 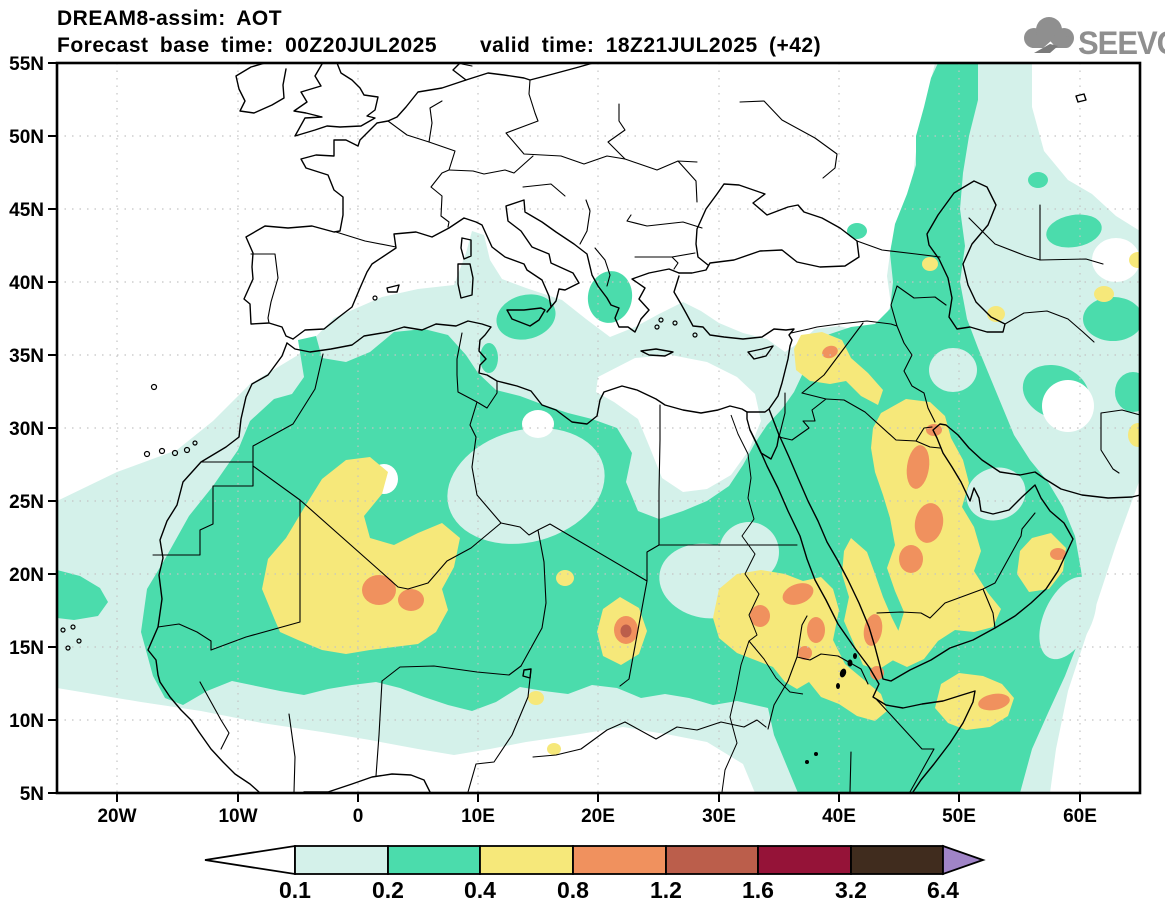 What do you see at coordinates (873, 630) in the screenshot?
I see `orange-yemen-core` at bounding box center [873, 630].